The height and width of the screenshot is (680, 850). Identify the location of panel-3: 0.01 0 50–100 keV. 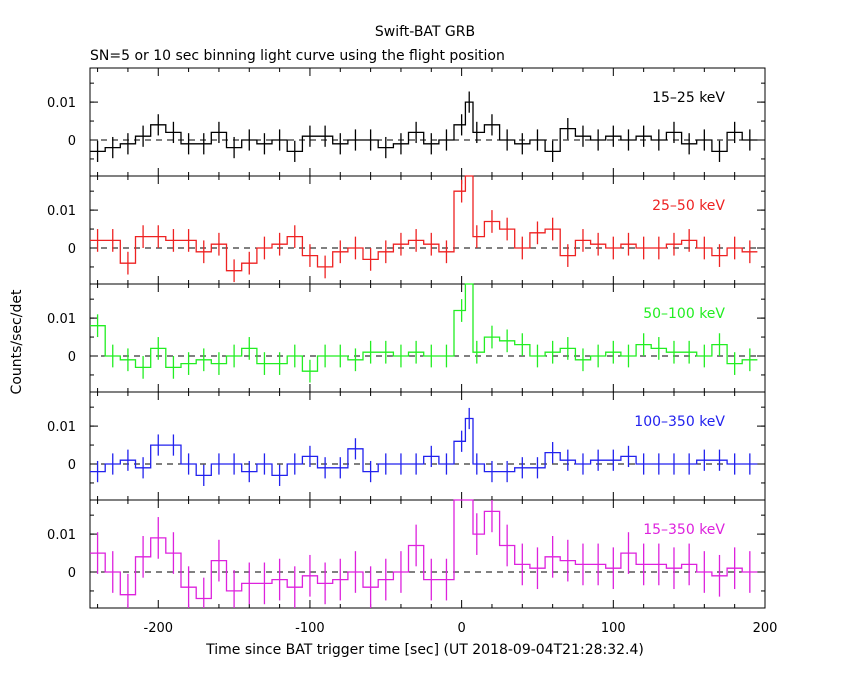
(406, 338).